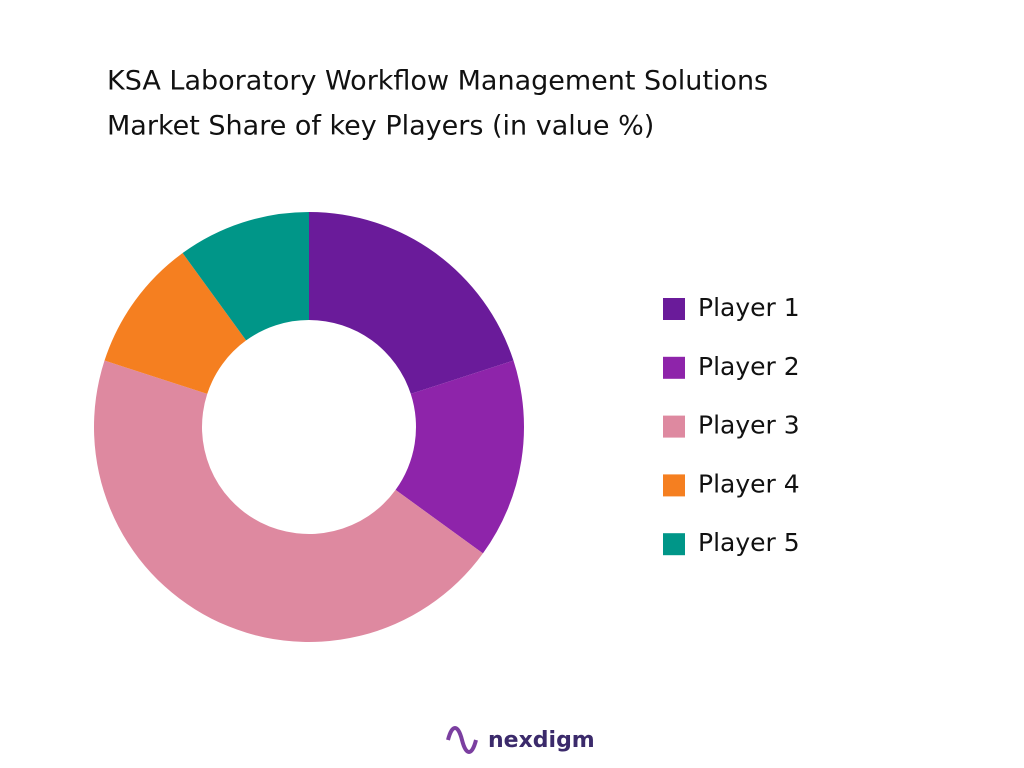 The image size is (1024, 768). What do you see at coordinates (749, 366) in the screenshot?
I see `legend-label: Player 2` at bounding box center [749, 366].